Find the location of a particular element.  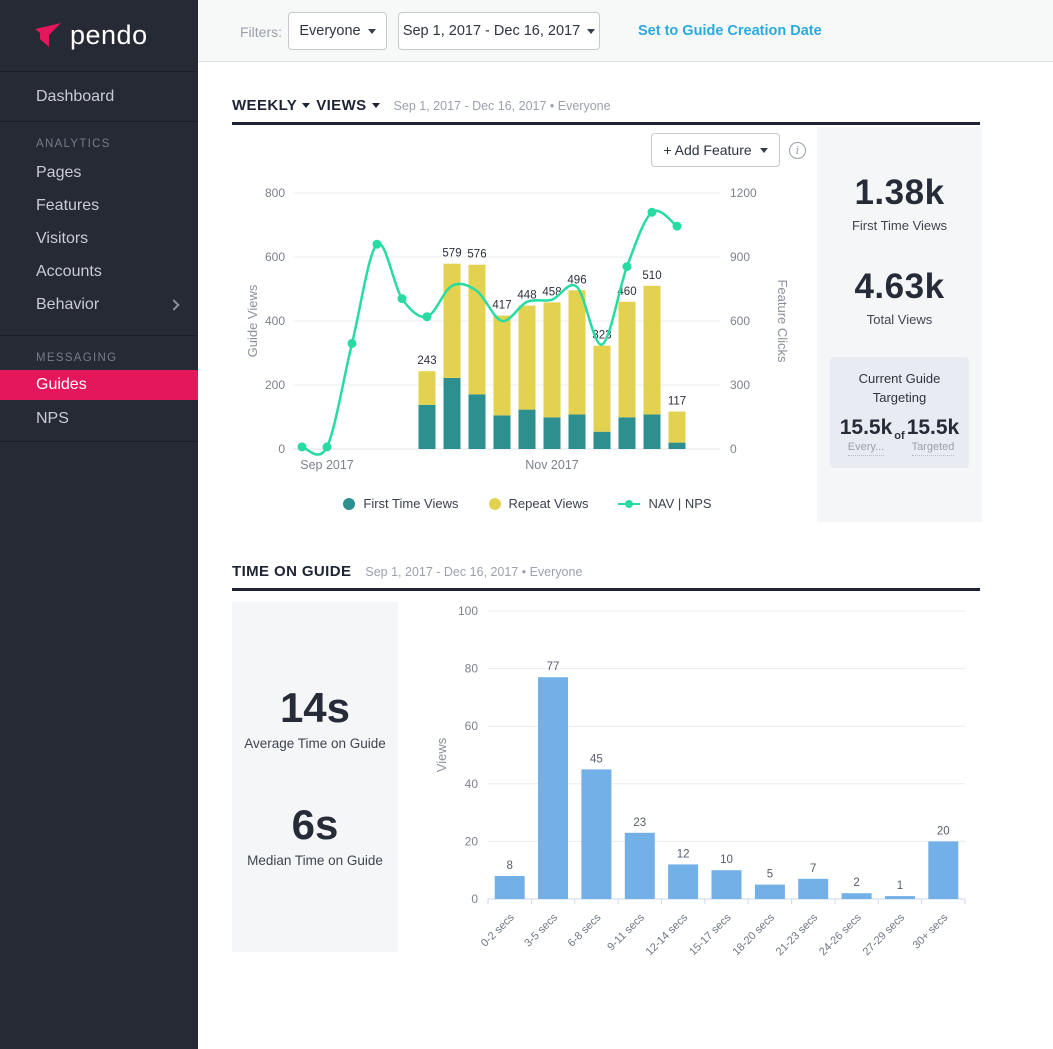

weekly-subtitle: Sep 1, 2017 - Dec 16, 2017 • Everyone is located at coordinates (502, 106).